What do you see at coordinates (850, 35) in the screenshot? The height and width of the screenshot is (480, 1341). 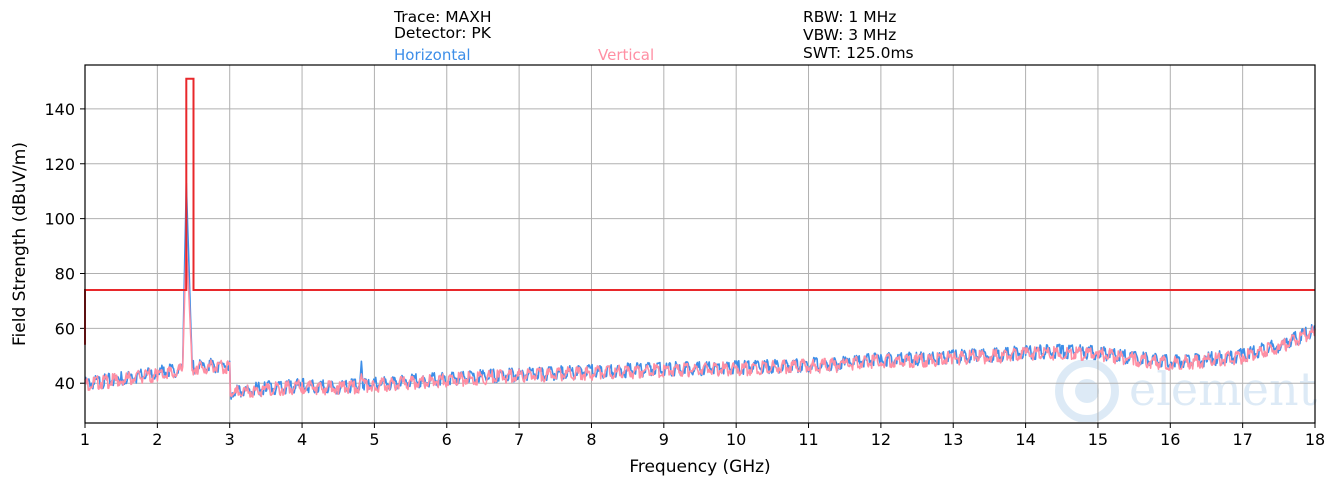 I see `vbw-label: VBW: 3 MHz` at bounding box center [850, 35].